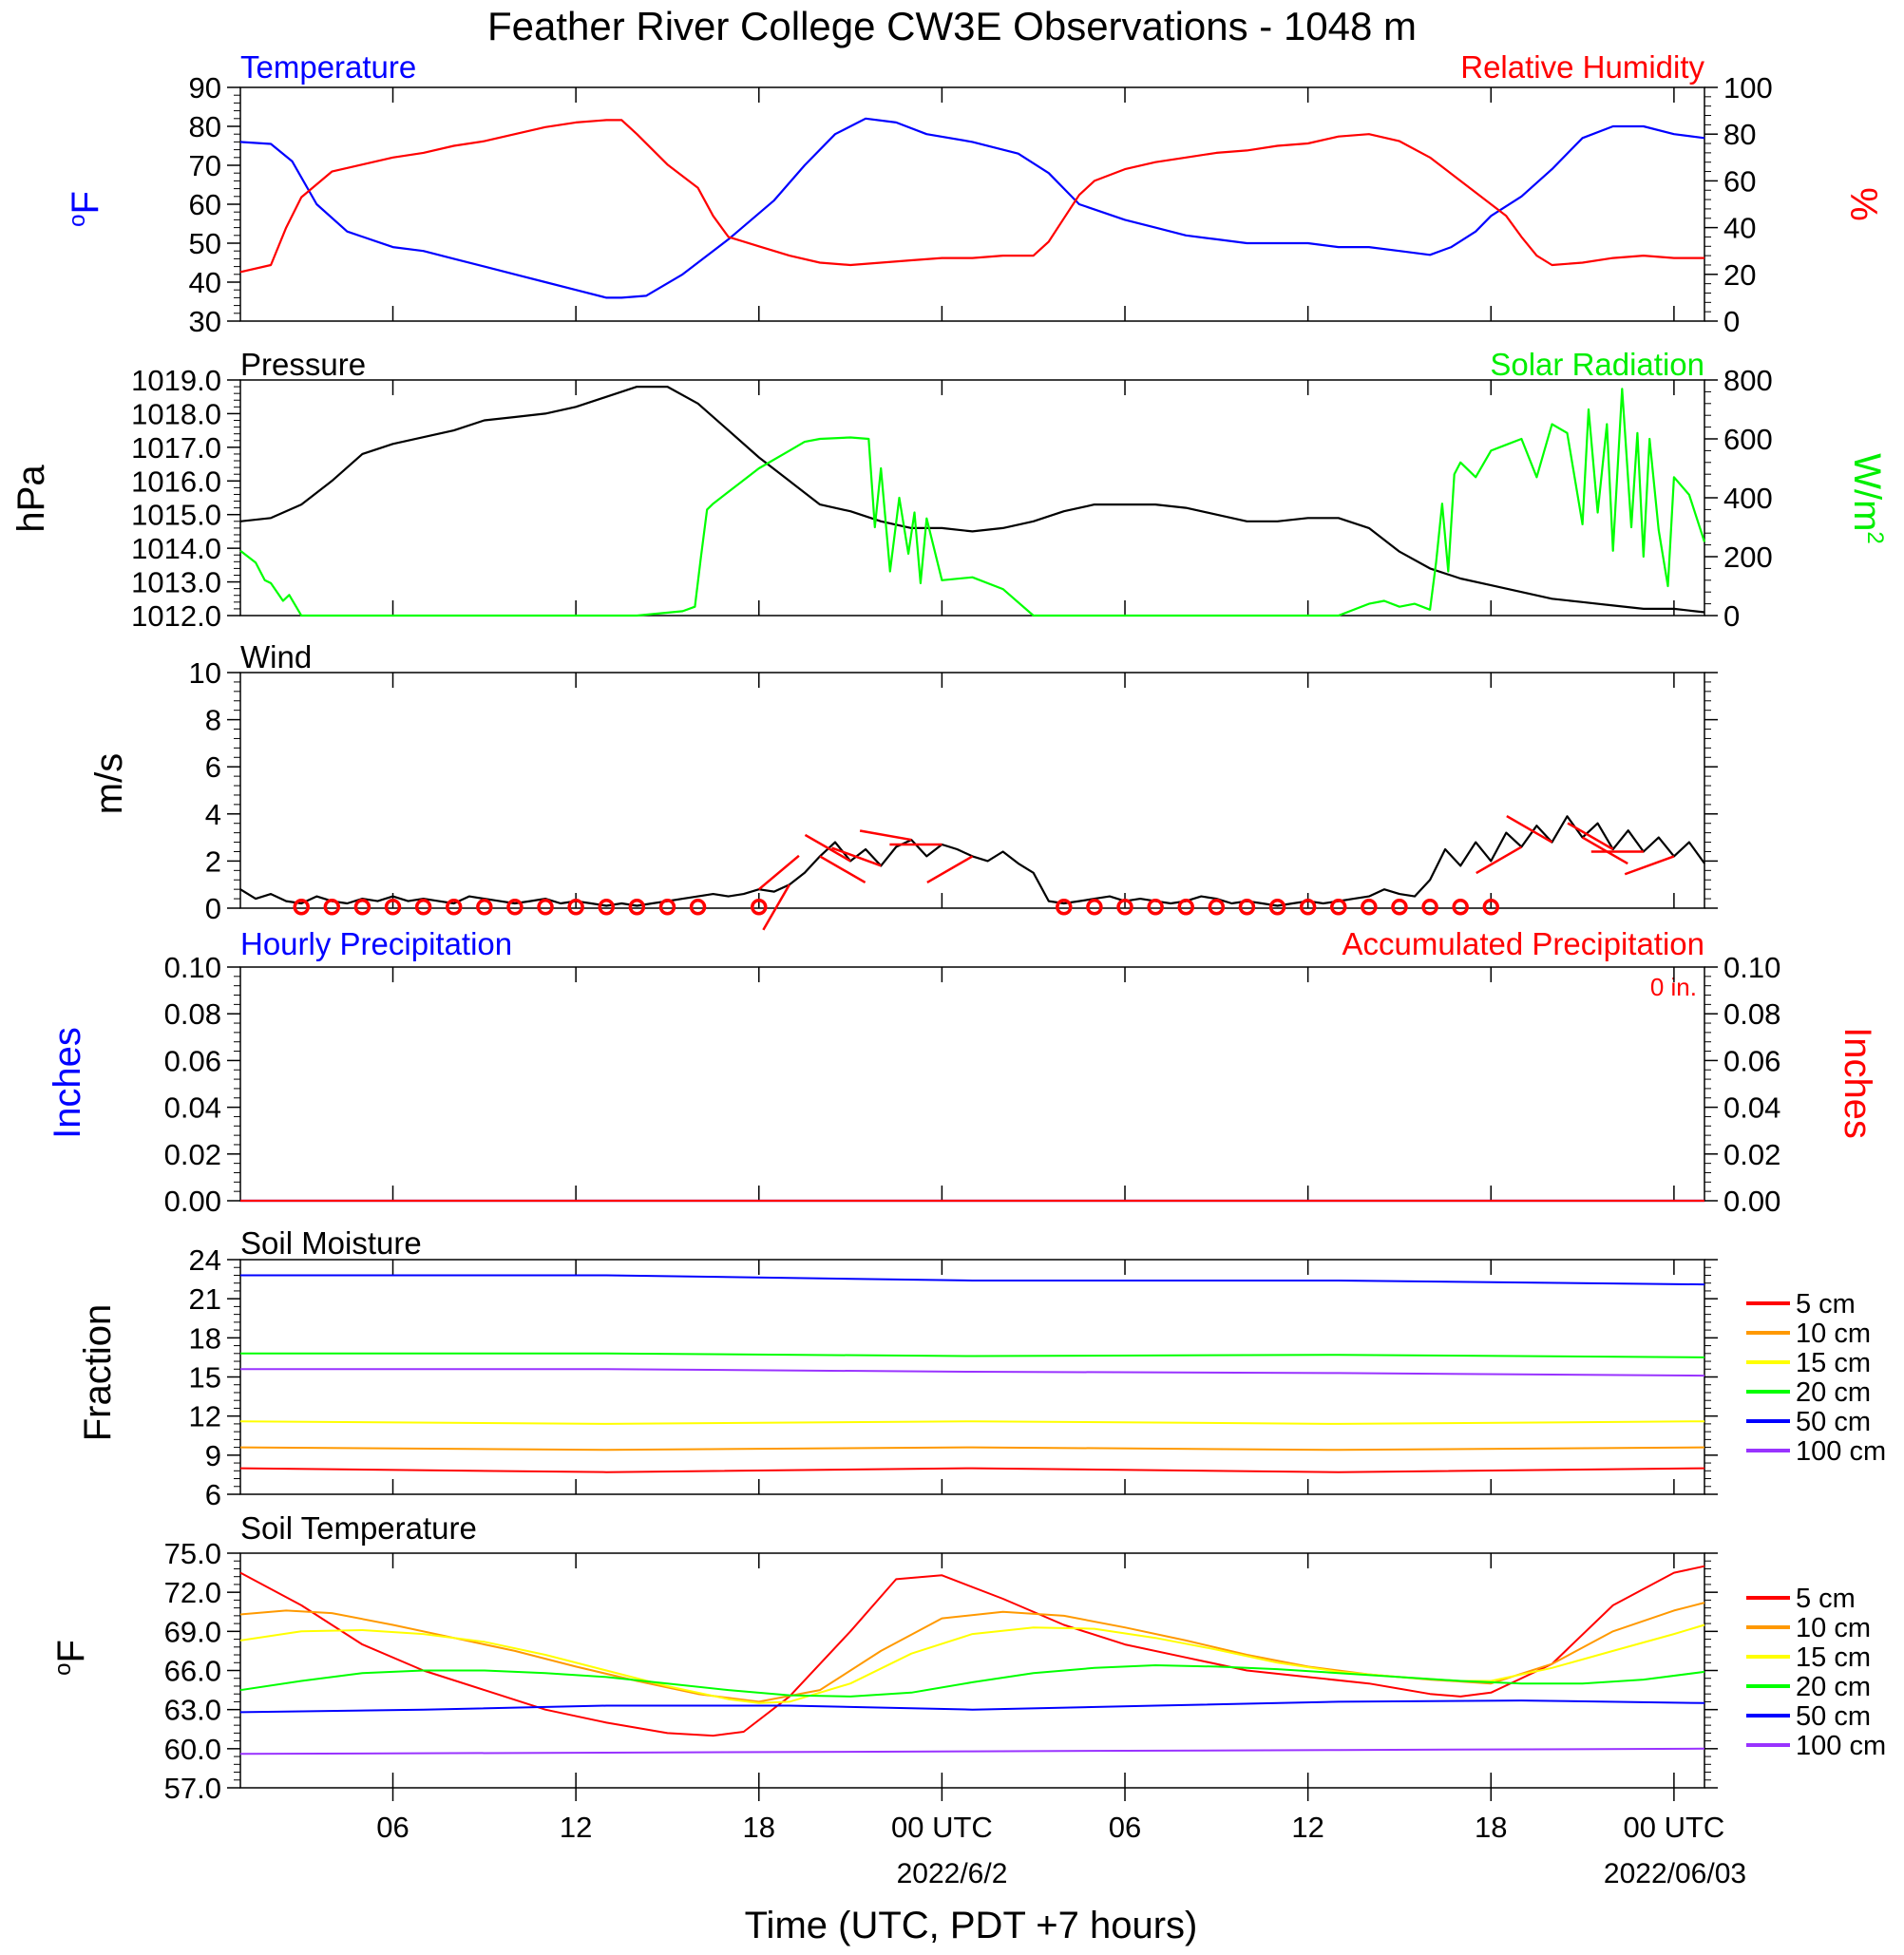 The height and width of the screenshot is (1955, 1904). I want to click on legend-label-st: 100 cm, so click(1841, 1746).